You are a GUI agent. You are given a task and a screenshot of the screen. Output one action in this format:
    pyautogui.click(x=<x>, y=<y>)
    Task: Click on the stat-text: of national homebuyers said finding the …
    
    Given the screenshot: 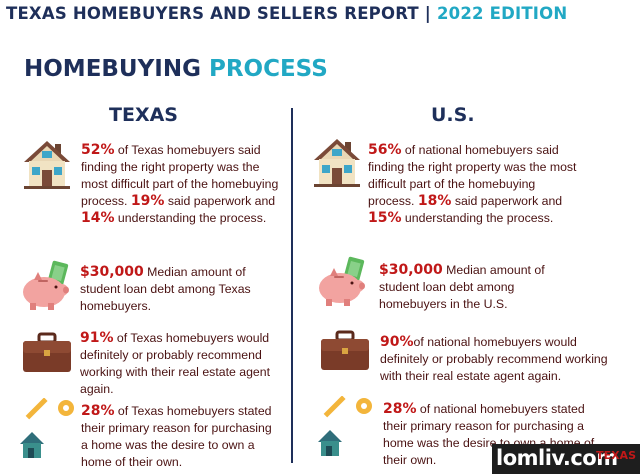 What is the action you would take?
    pyautogui.click(x=472, y=175)
    